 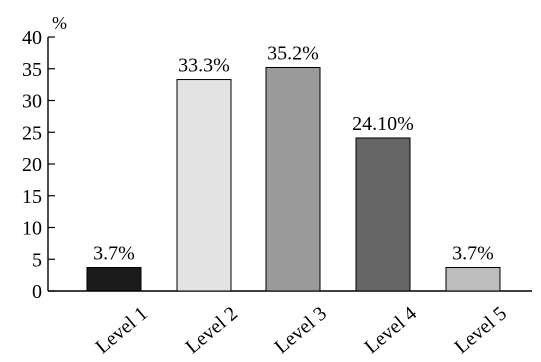 What do you see at coordinates (32, 165) in the screenshot?
I see `y-tick-label: 20` at bounding box center [32, 165].